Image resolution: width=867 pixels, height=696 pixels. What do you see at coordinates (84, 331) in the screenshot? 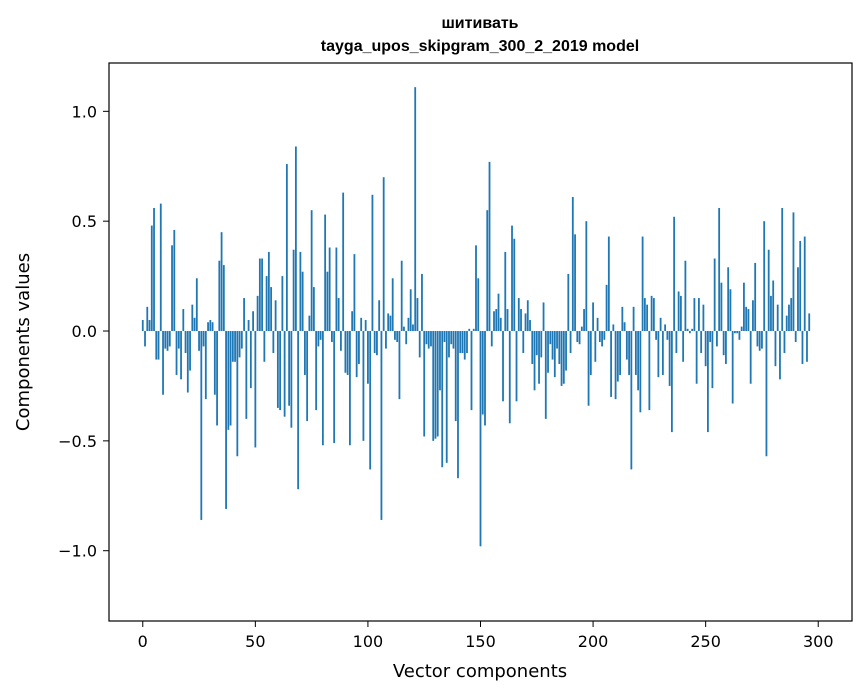
I see `y-tick-label: 0.0` at bounding box center [84, 331].